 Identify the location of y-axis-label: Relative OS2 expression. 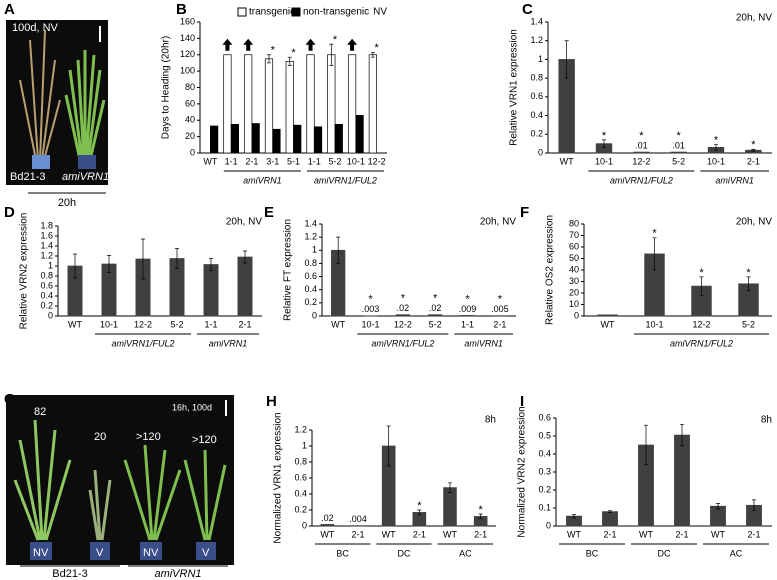
(550, 270).